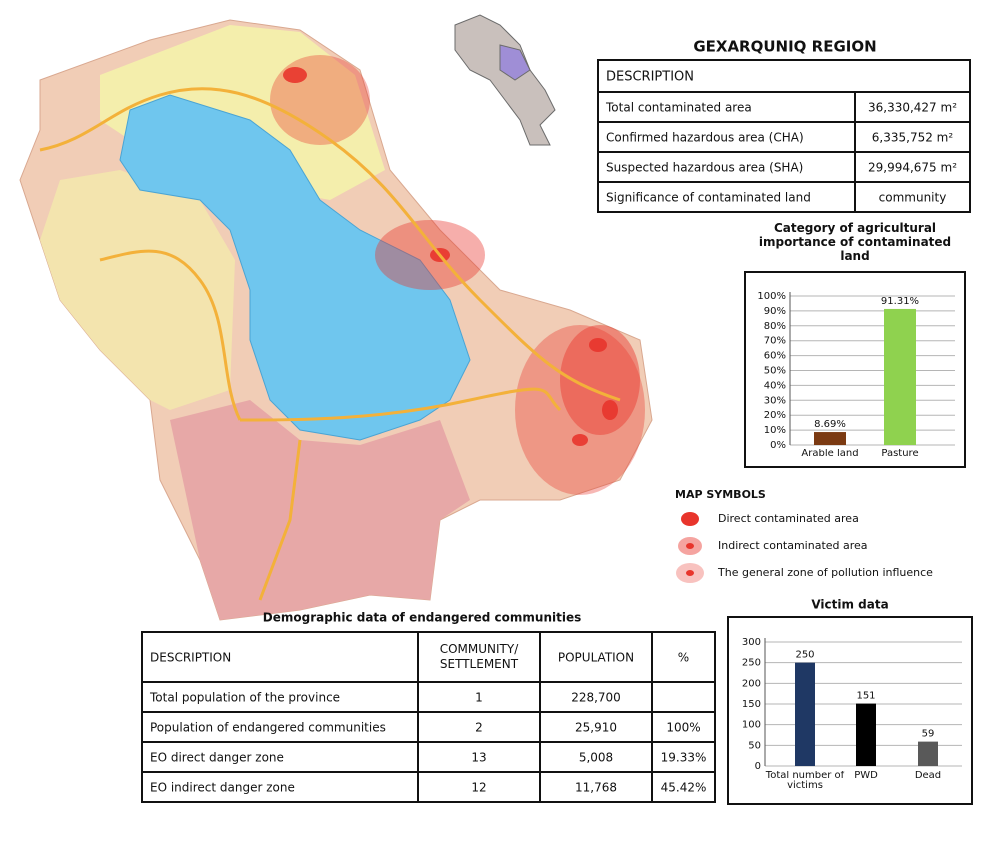 This screenshot has height=841, width=1000. I want to click on y-tick-label: 60%, so click(775, 356).